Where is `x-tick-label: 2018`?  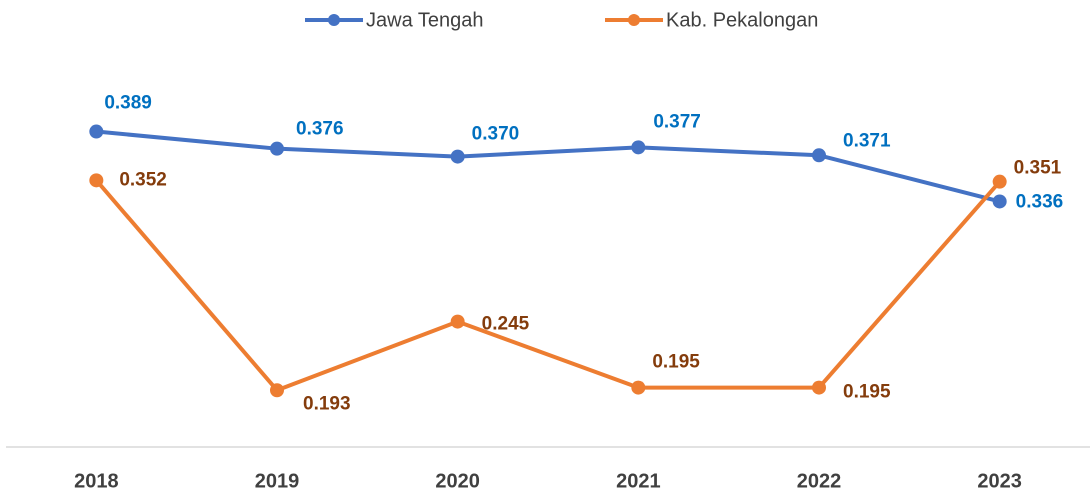 x-tick-label: 2018 is located at coordinates (96, 481).